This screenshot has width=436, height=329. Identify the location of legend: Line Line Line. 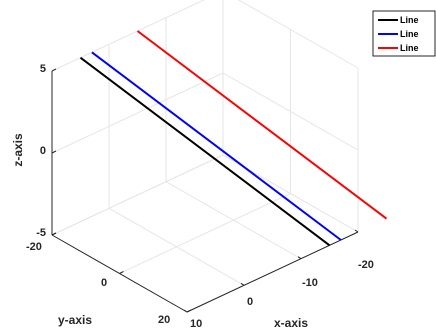
(404, 33).